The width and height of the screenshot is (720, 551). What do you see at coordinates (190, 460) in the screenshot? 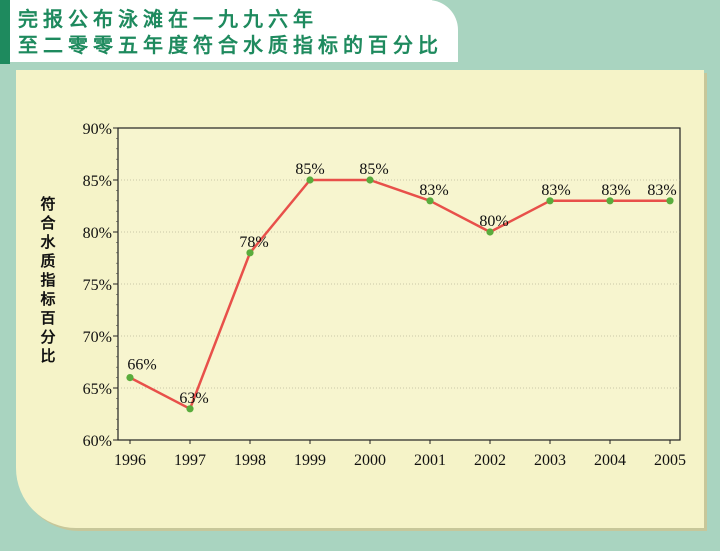
I see `x-tick-label: 1997` at bounding box center [190, 460].